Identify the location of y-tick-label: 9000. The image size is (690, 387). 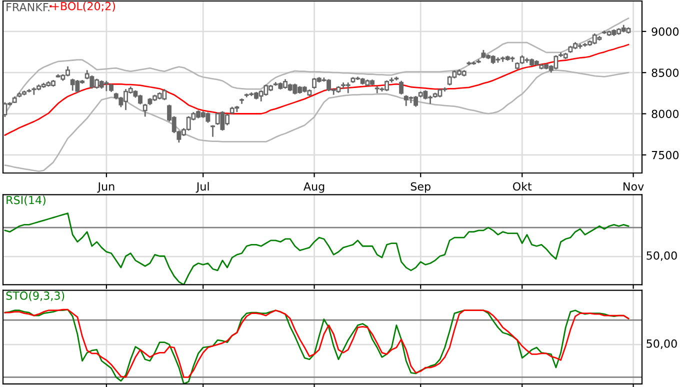
(665, 31).